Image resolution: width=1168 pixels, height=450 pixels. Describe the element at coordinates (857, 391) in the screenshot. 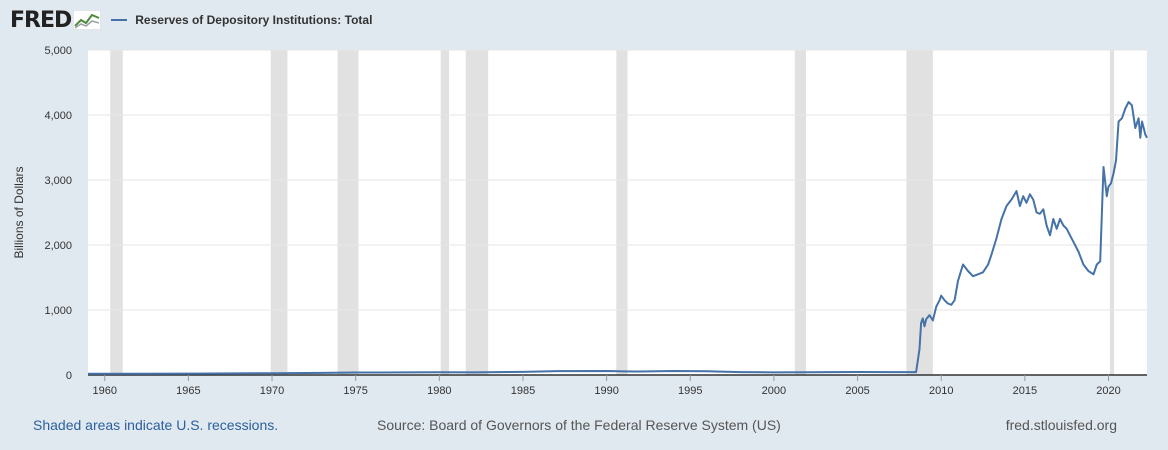

I see `x-tick-label: 2005` at that location.